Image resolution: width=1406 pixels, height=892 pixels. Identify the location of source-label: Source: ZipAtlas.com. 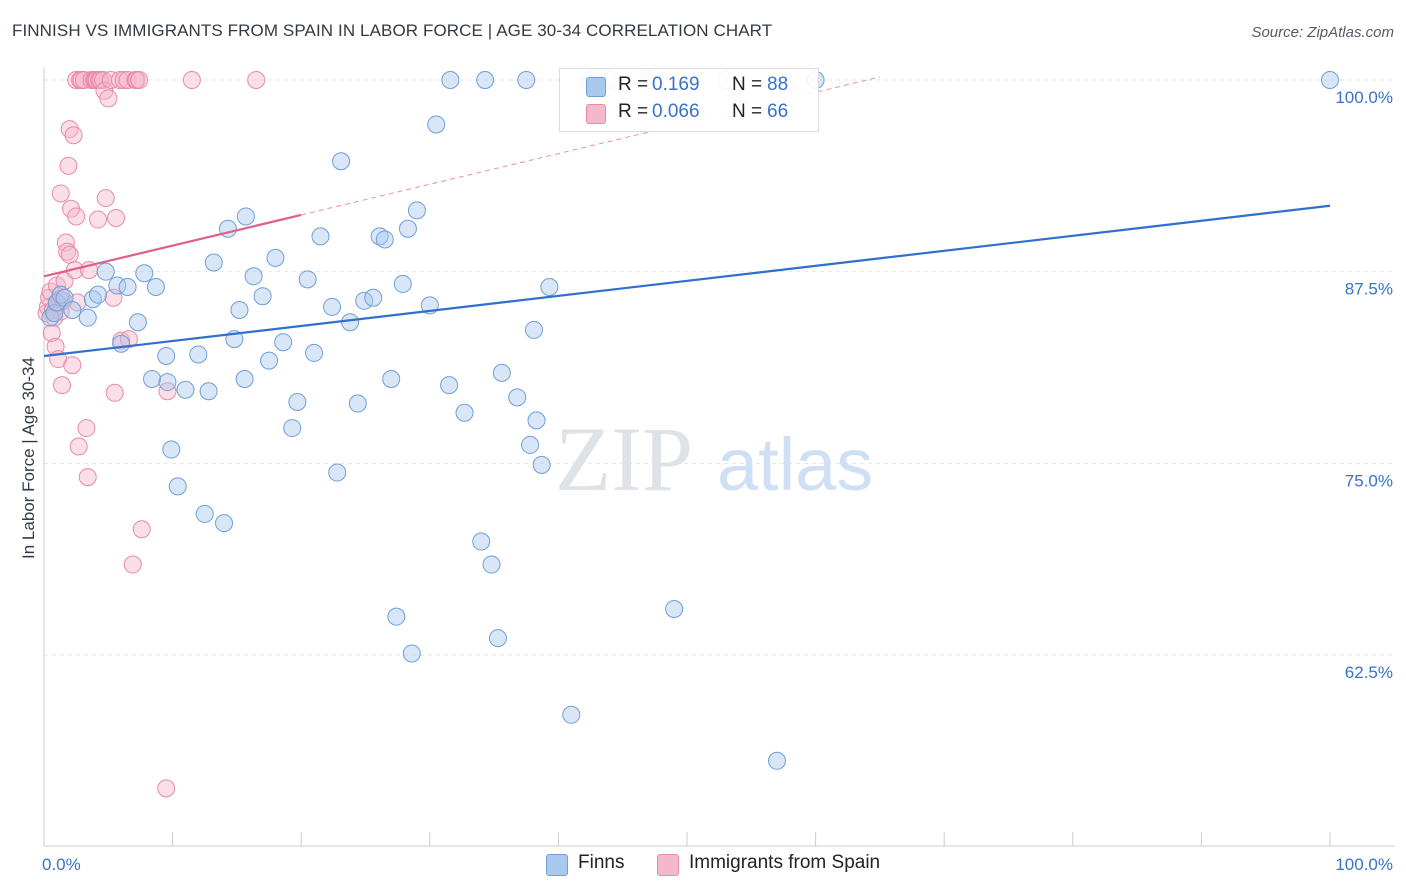
(1322, 32).